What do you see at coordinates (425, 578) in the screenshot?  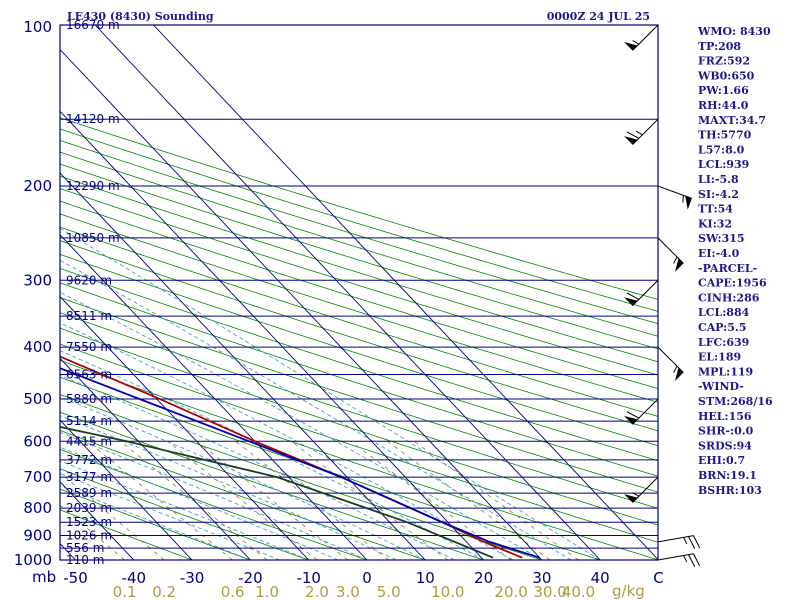 I see `temperature-tick-label: 10` at bounding box center [425, 578].